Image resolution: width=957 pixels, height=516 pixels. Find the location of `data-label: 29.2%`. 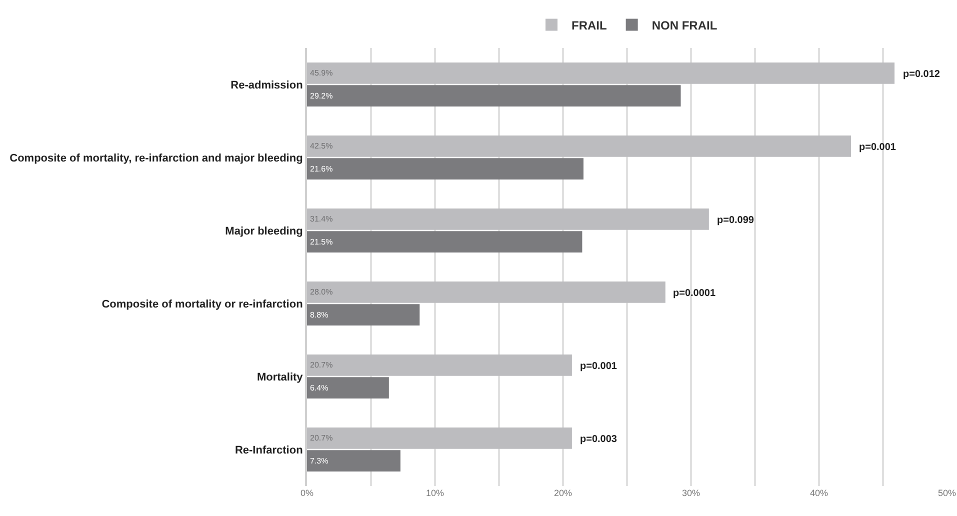

data-label: 29.2% is located at coordinates (321, 95).